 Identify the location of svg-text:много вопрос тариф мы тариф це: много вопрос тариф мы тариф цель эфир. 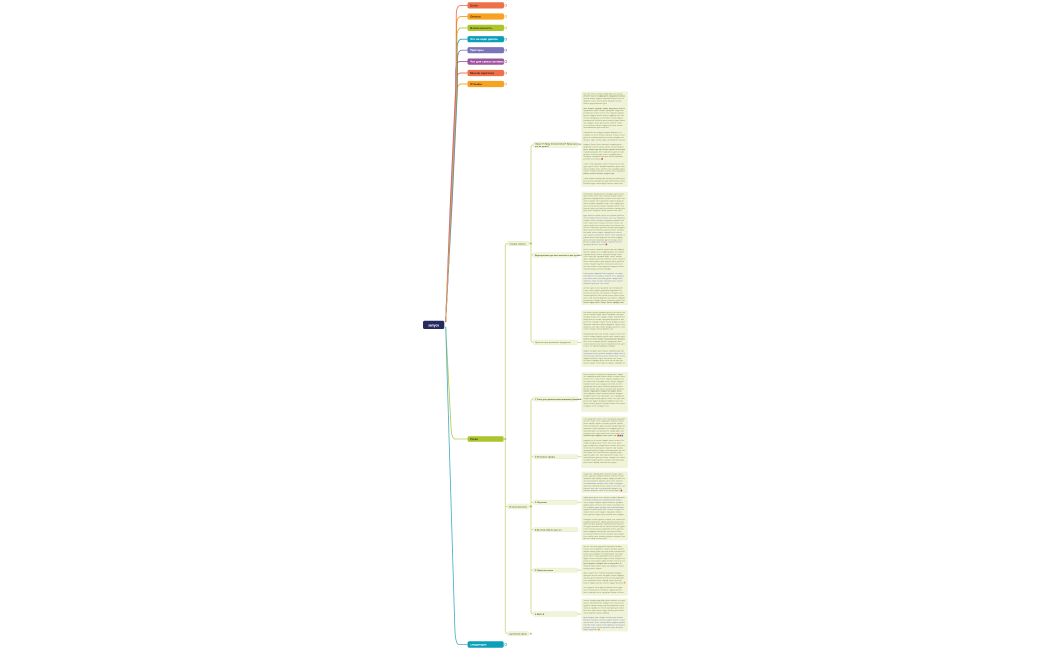
(603, 374).